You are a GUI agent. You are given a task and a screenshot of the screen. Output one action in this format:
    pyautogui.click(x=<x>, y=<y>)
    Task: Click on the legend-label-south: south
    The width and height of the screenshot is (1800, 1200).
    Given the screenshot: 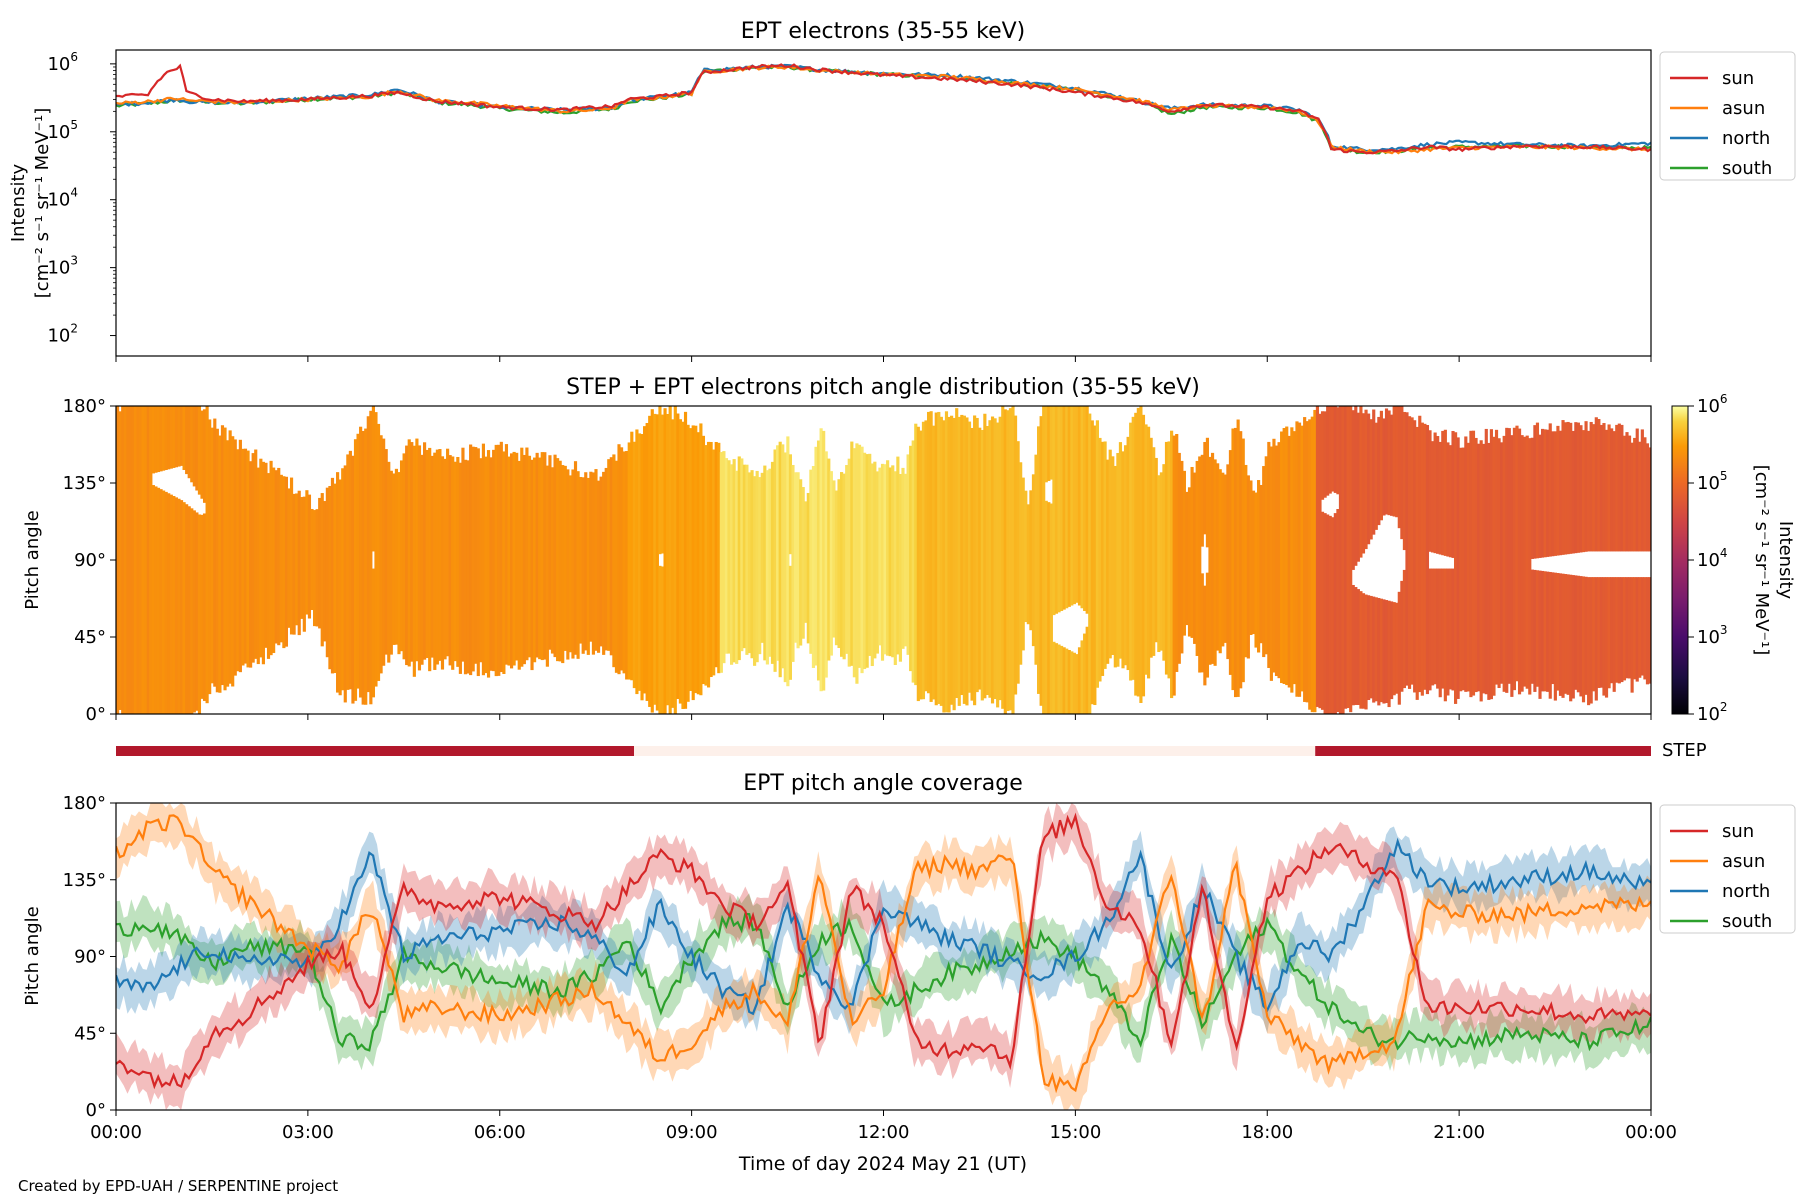 What is the action you would take?
    pyautogui.click(x=1747, y=921)
    